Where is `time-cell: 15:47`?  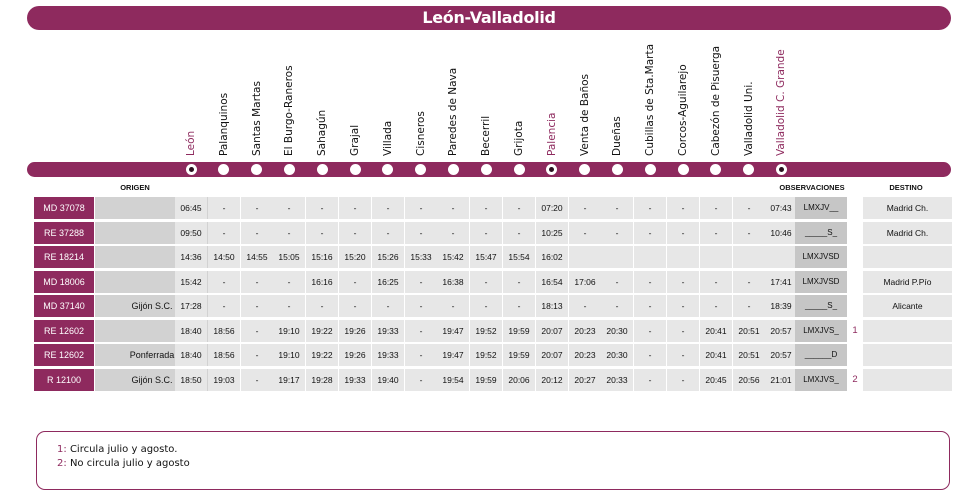 time-cell: 15:47 is located at coordinates (486, 257).